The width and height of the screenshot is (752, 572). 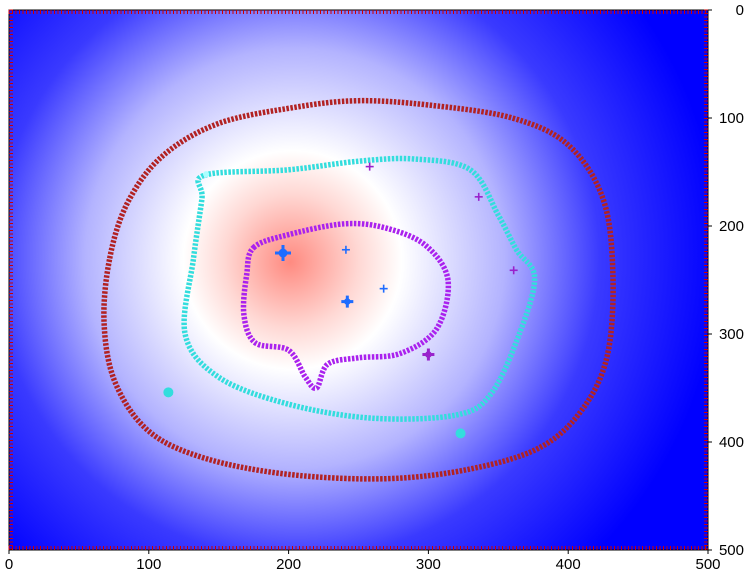 I want to click on y-axis: 0 100 200 300 400 500, so click(x=726, y=280).